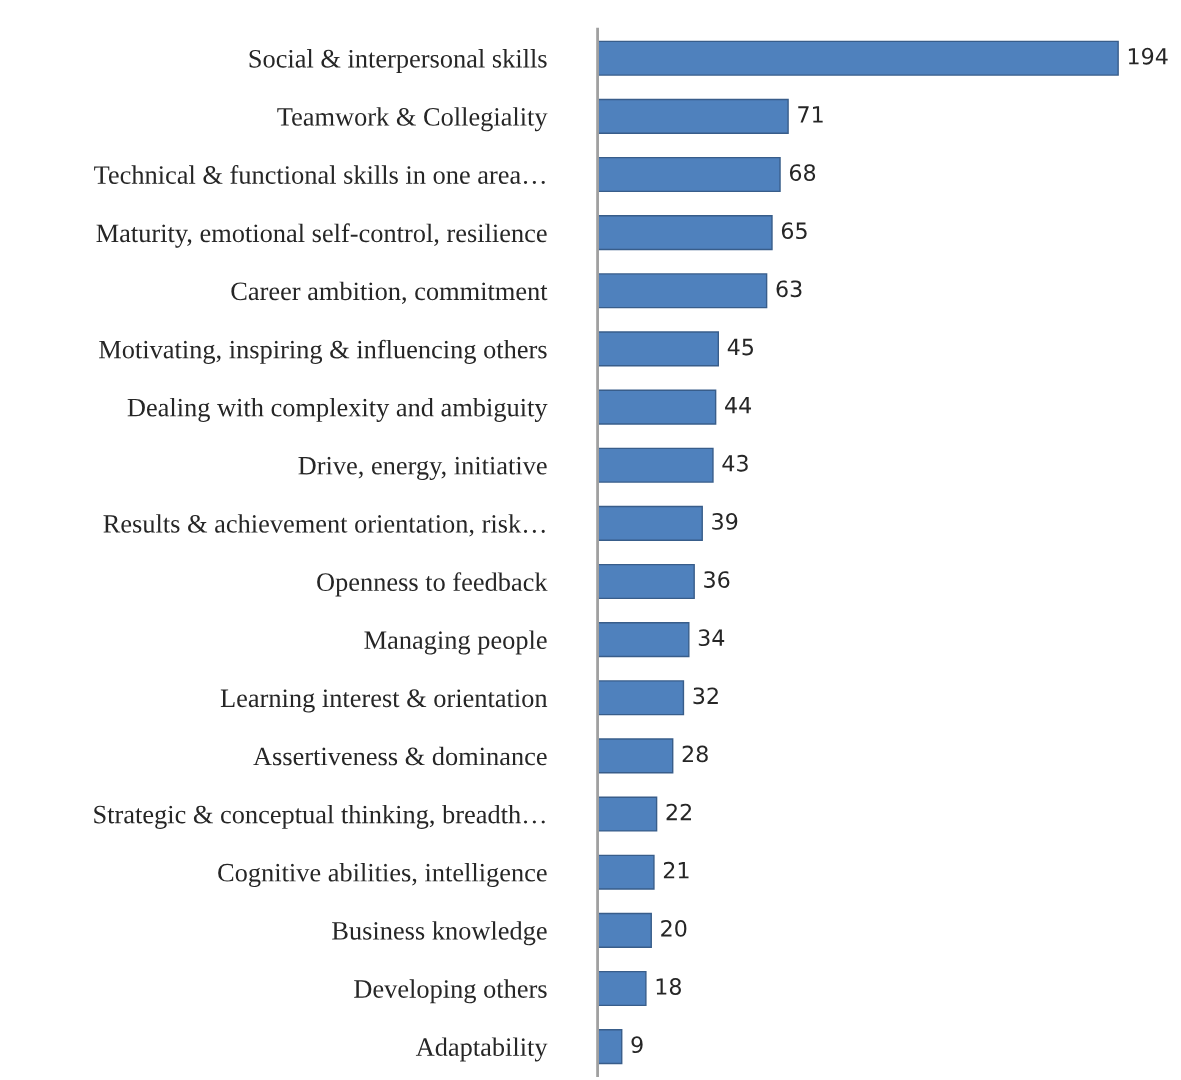 The height and width of the screenshot is (1080, 1181). Describe the element at coordinates (455, 642) in the screenshot. I see `y-tick-label: Managing people` at that location.